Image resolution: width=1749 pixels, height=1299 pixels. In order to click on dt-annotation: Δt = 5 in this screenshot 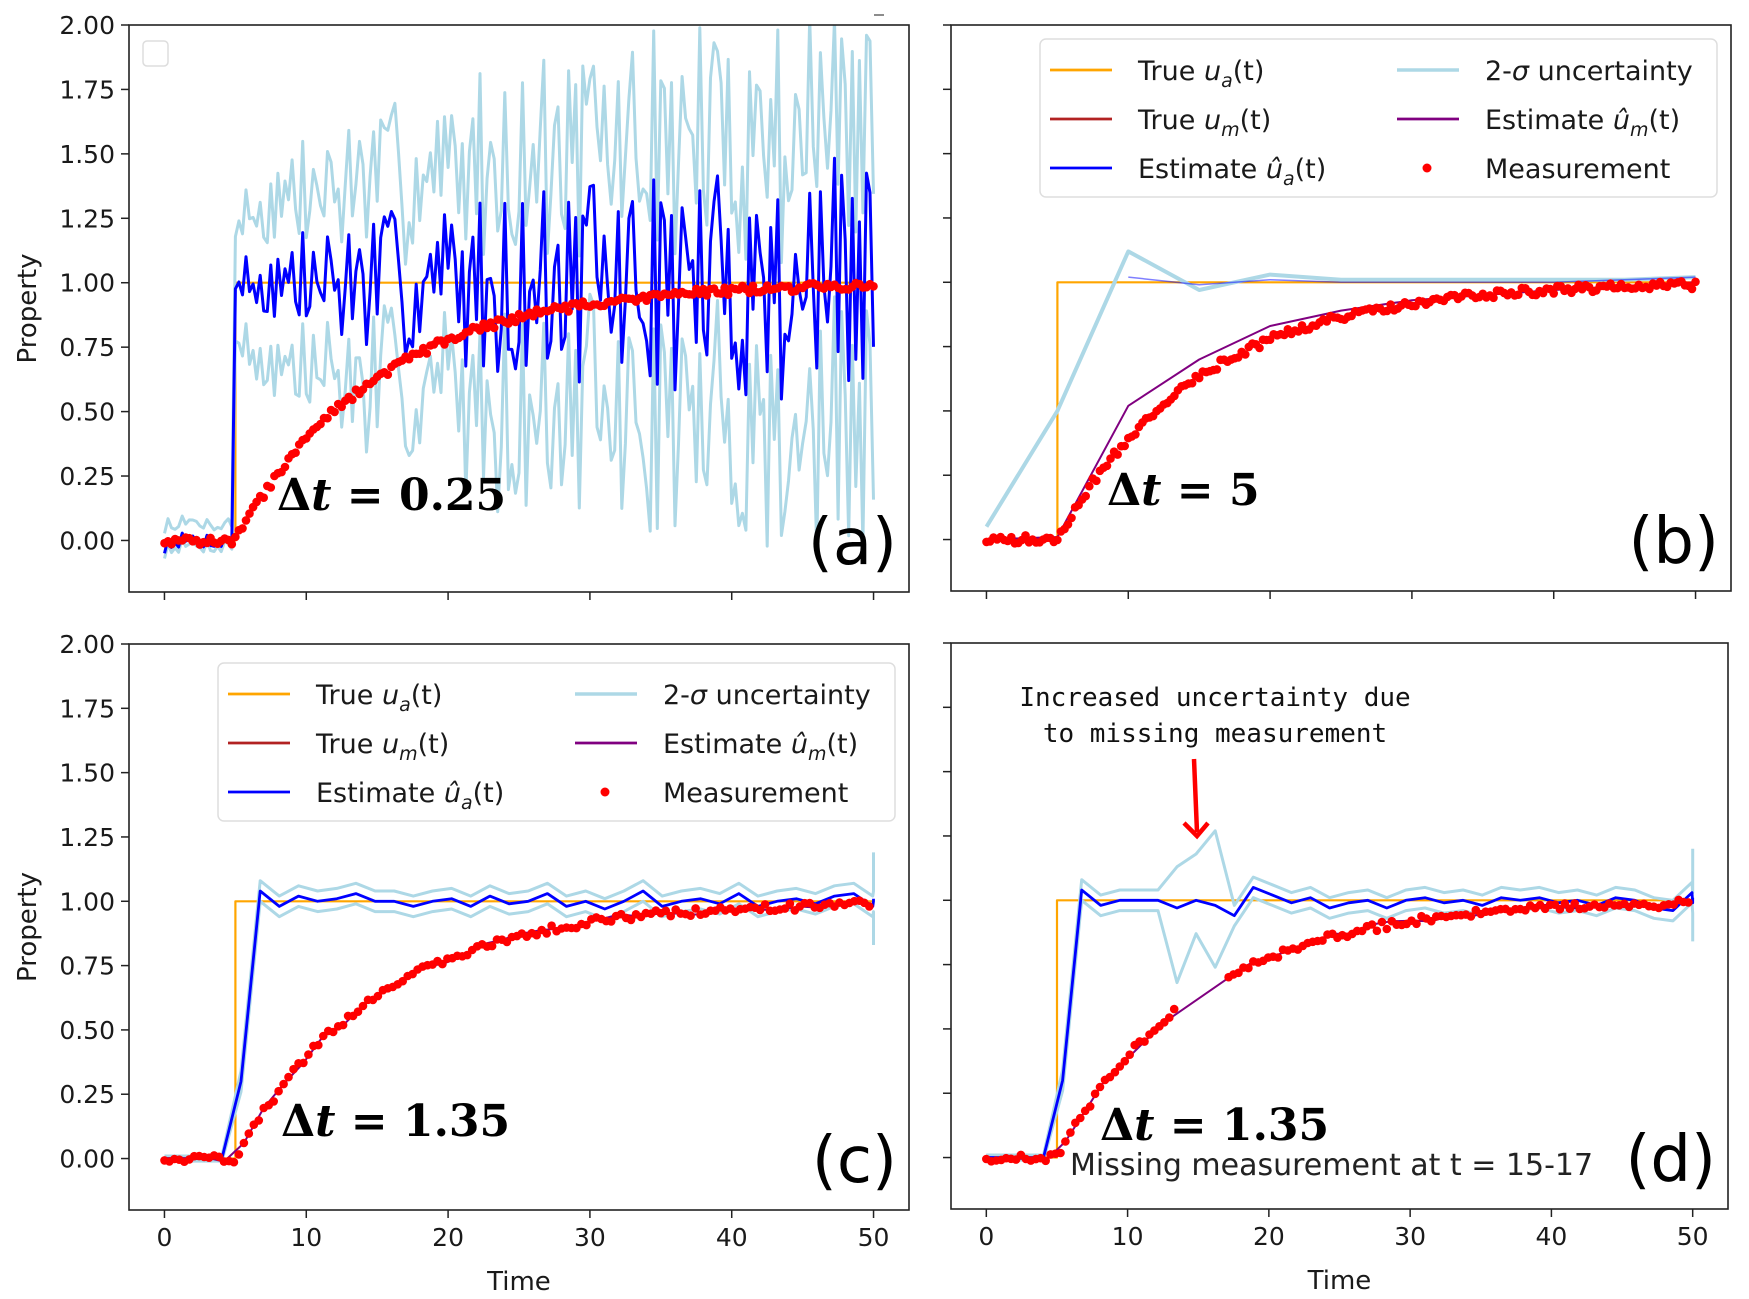, I will do `click(1183, 490)`.